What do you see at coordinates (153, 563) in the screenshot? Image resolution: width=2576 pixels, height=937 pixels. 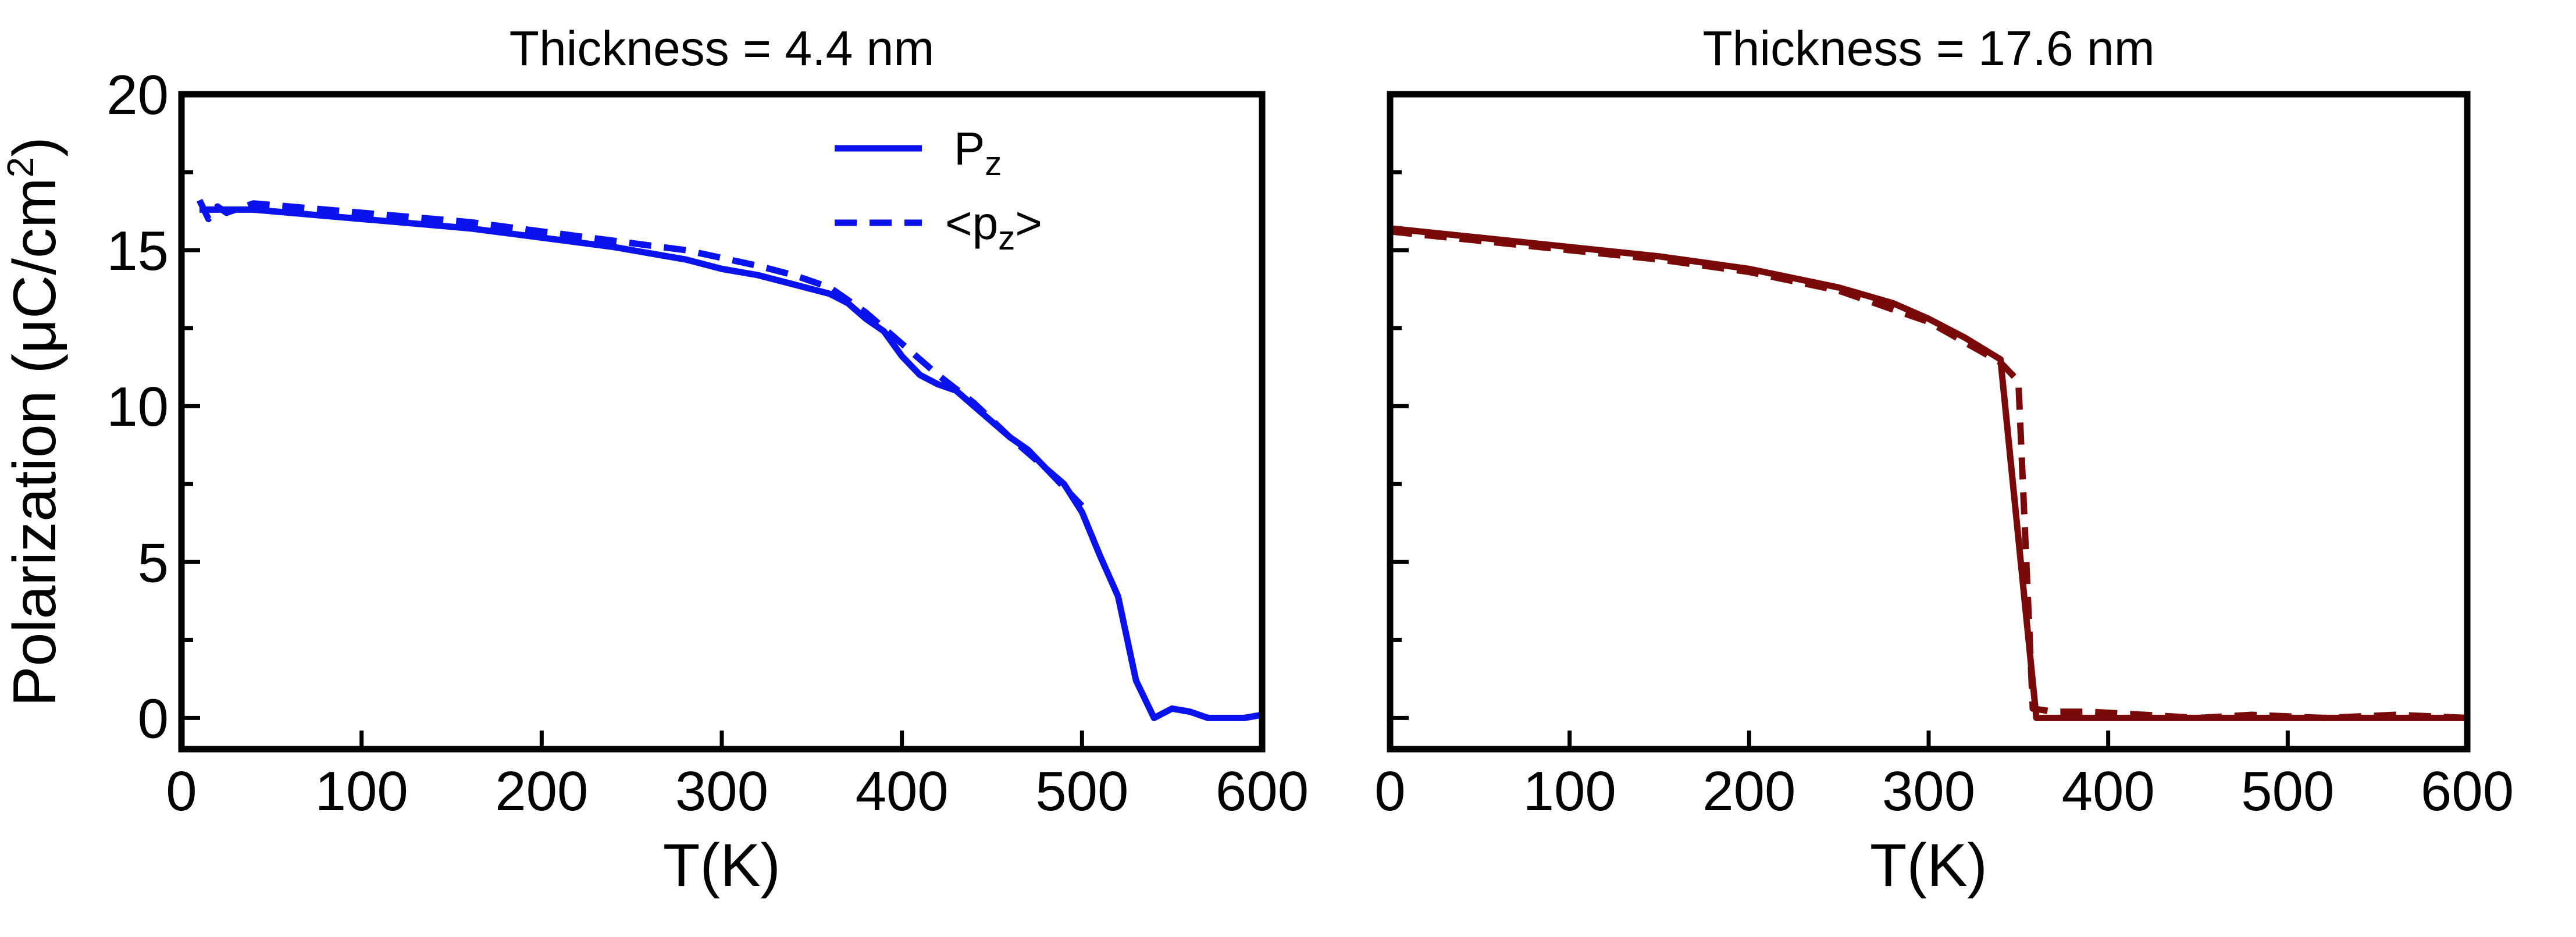 I see `y-tick-label: 5` at bounding box center [153, 563].